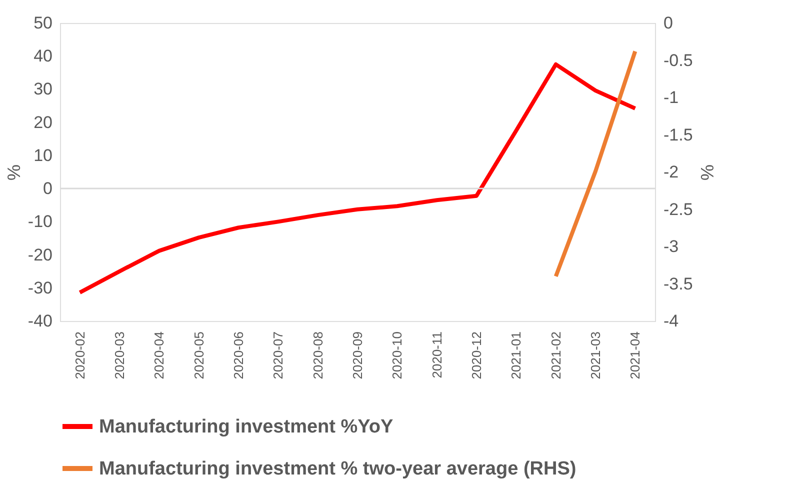  What do you see at coordinates (198, 356) in the screenshot?
I see `x-tick-label: 2020-05` at bounding box center [198, 356].